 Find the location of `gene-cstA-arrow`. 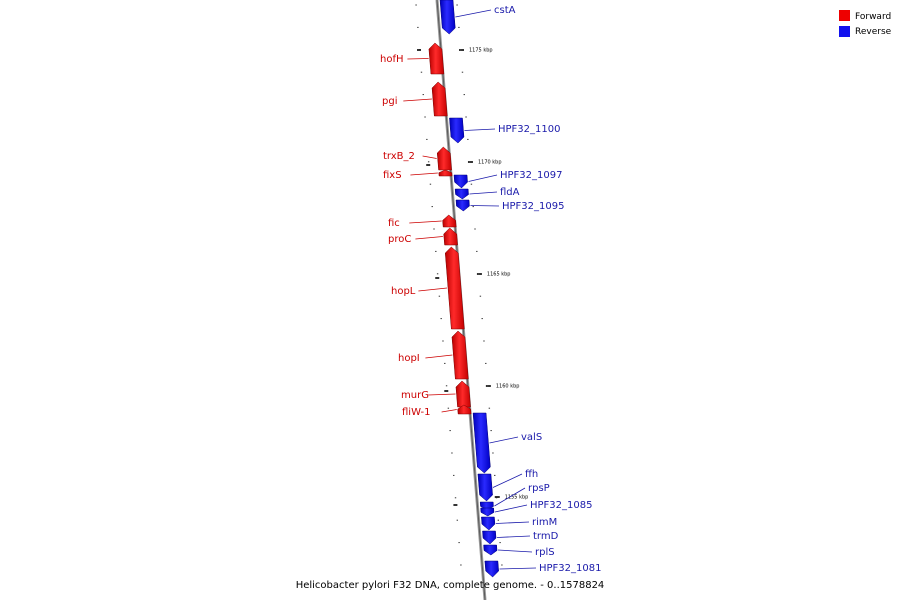

gene-cstA-arrow is located at coordinates (447, 17).